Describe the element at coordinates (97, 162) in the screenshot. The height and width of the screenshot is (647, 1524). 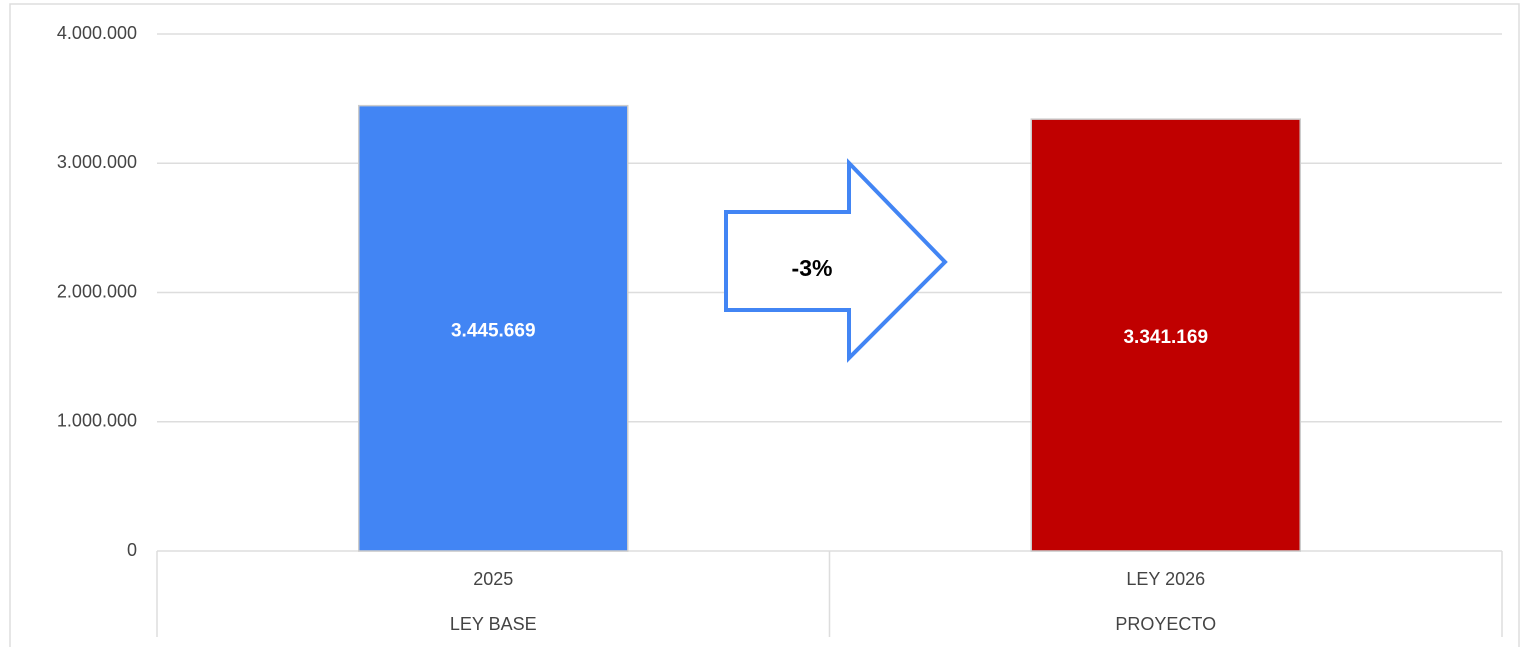
I see `y-tick-label: 3.000.000` at that location.